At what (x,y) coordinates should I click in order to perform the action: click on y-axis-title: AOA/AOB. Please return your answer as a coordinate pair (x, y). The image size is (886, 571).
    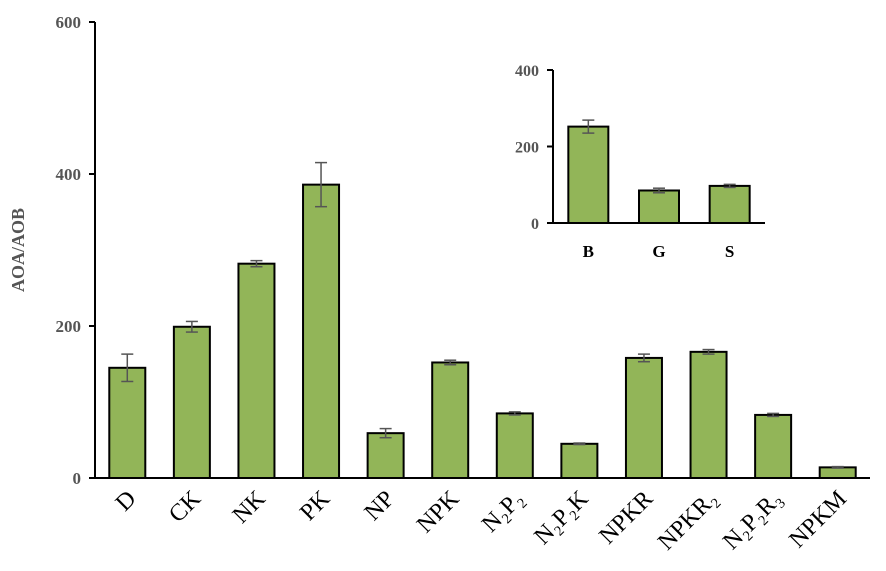
    Looking at the image, I should click on (18, 250).